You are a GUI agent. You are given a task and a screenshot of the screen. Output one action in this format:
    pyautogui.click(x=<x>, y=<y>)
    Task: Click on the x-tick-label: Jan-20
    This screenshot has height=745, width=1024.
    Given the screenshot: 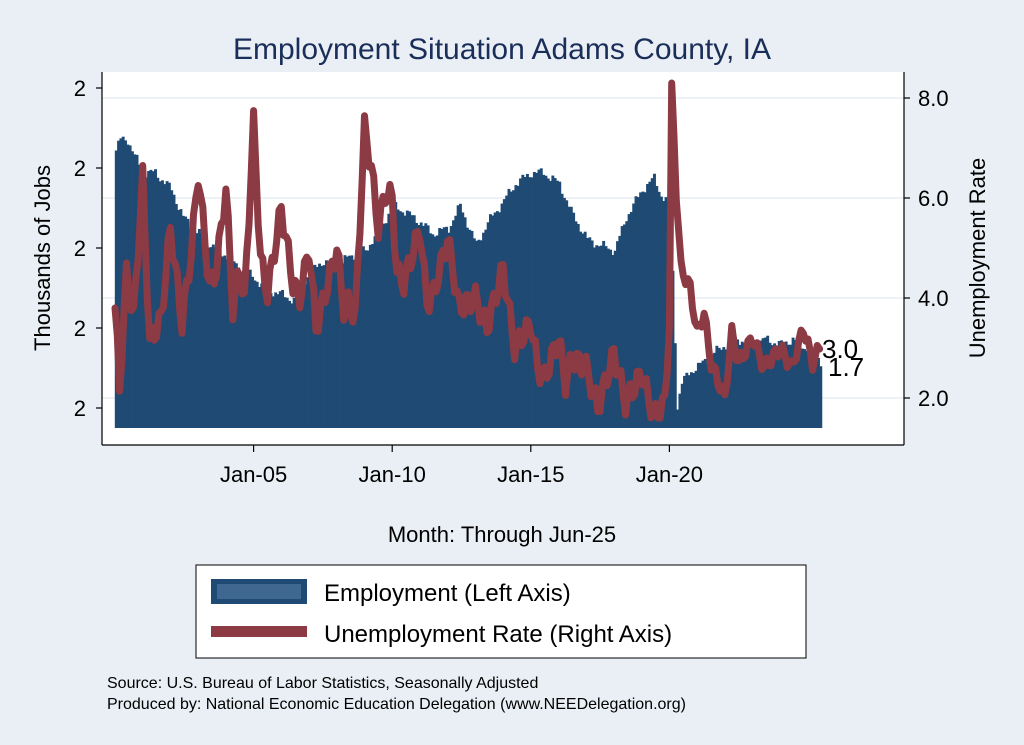 What is the action you would take?
    pyautogui.click(x=669, y=474)
    